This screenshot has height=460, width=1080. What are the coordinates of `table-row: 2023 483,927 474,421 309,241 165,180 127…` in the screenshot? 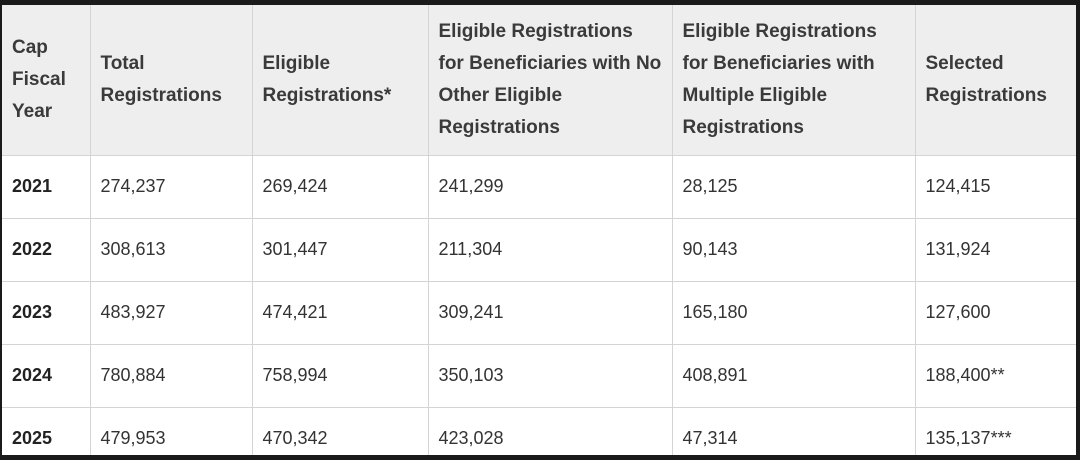 It's located at (539, 312).